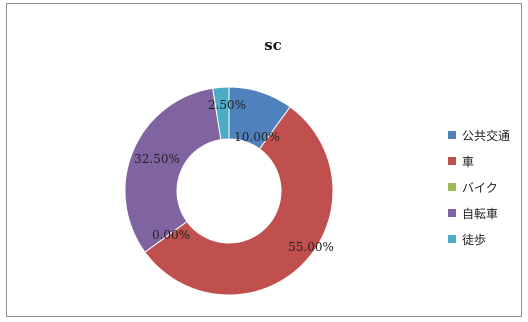 The width and height of the screenshot is (528, 322). I want to click on legend-label-5: 徒歩, so click(474, 239).